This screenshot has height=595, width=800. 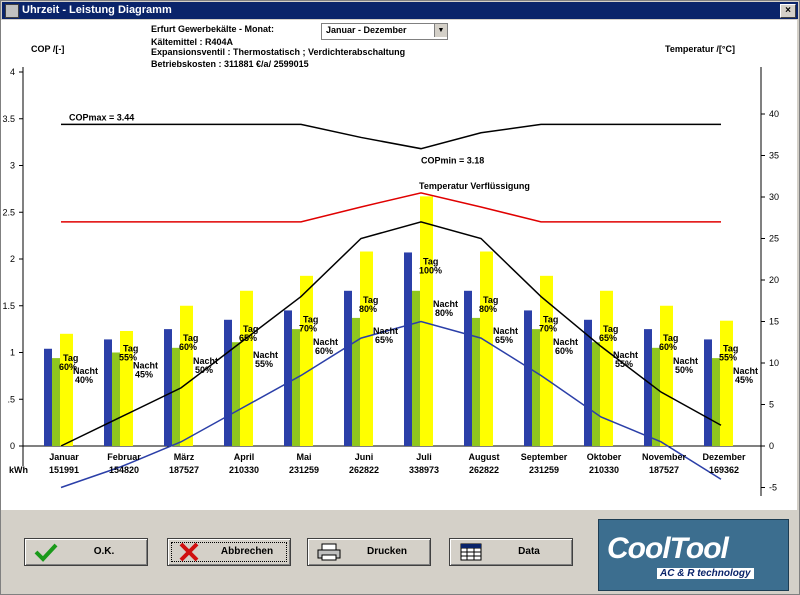 What do you see at coordinates (774, 156) in the screenshot?
I see `right-tick-label: 35` at bounding box center [774, 156].